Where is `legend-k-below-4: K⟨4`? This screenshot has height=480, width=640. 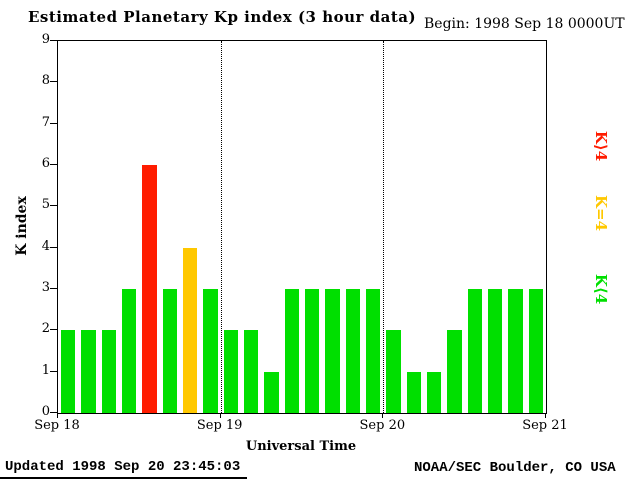
legend-k-below-4: K⟨4 is located at coordinates (601, 289).